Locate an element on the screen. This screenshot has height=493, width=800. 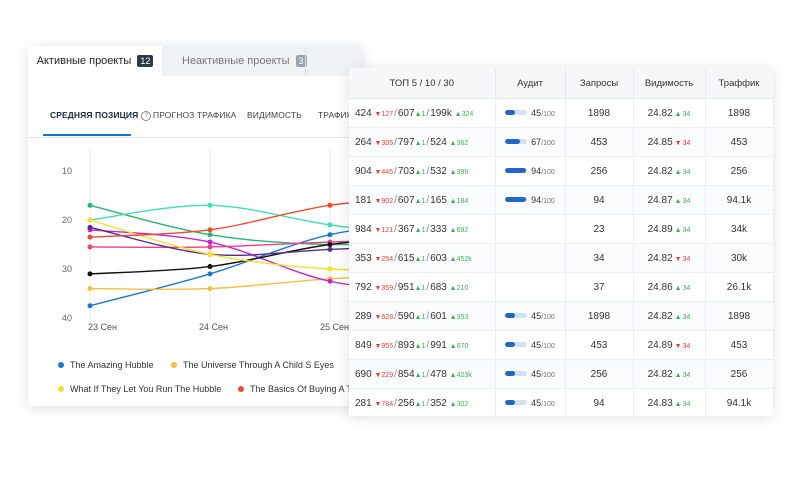
table-row: 353 ▼254/615▲1/603 ▲452k 34 24.82 ▼34 30k is located at coordinates (561, 258).